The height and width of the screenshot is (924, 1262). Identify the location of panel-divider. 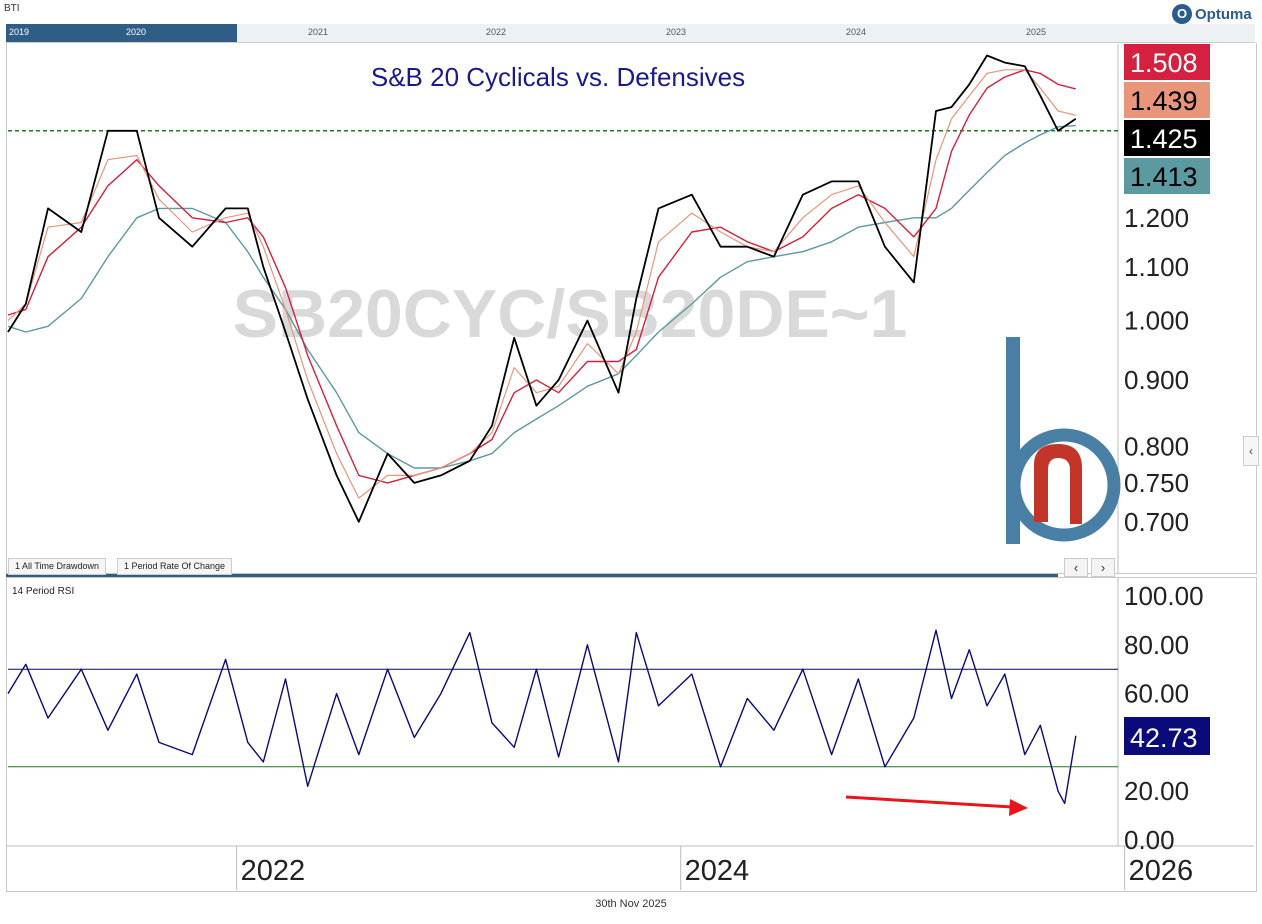
(532, 575).